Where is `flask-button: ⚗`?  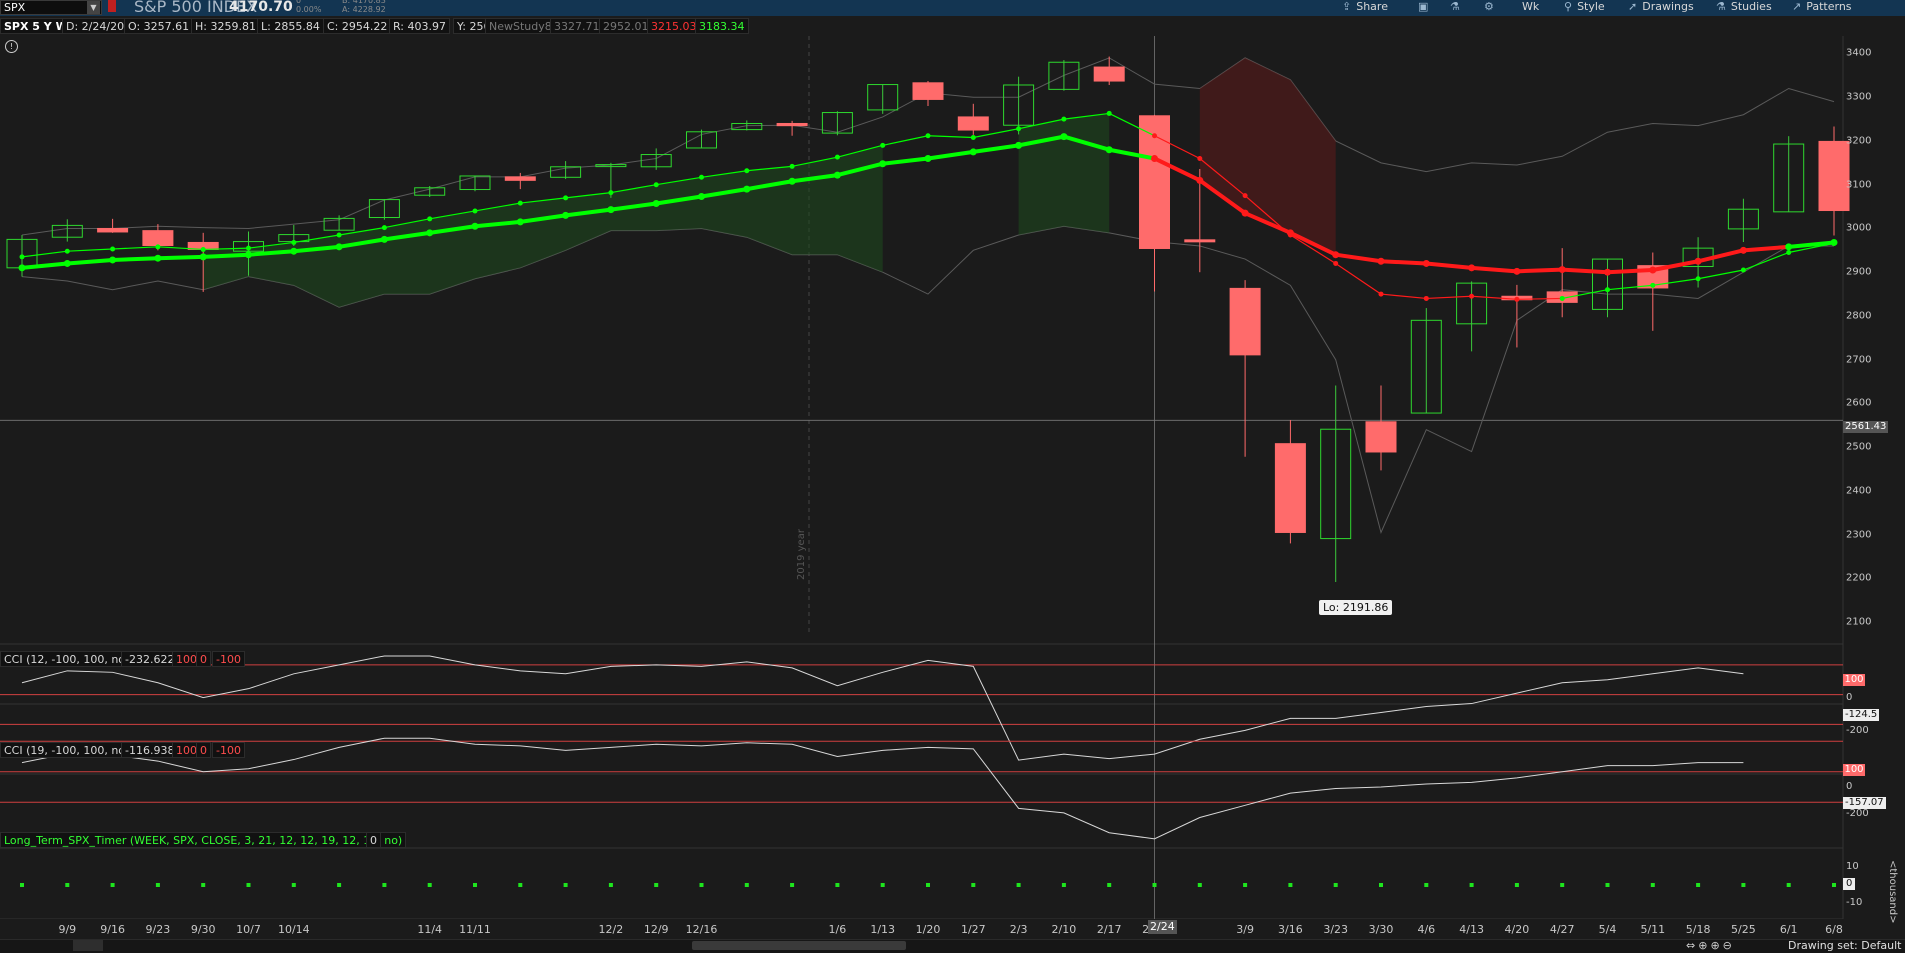 flask-button: ⚗ is located at coordinates (1457, 8).